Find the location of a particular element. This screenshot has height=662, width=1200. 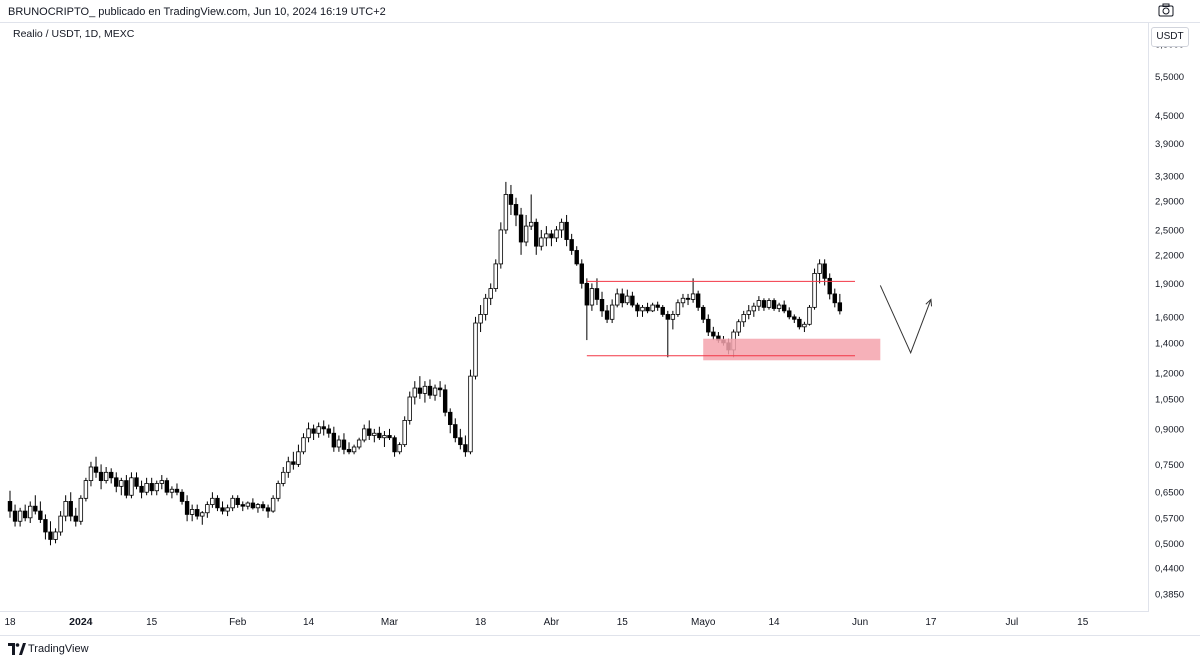

tradingview-logo-icon is located at coordinates (17, 649).